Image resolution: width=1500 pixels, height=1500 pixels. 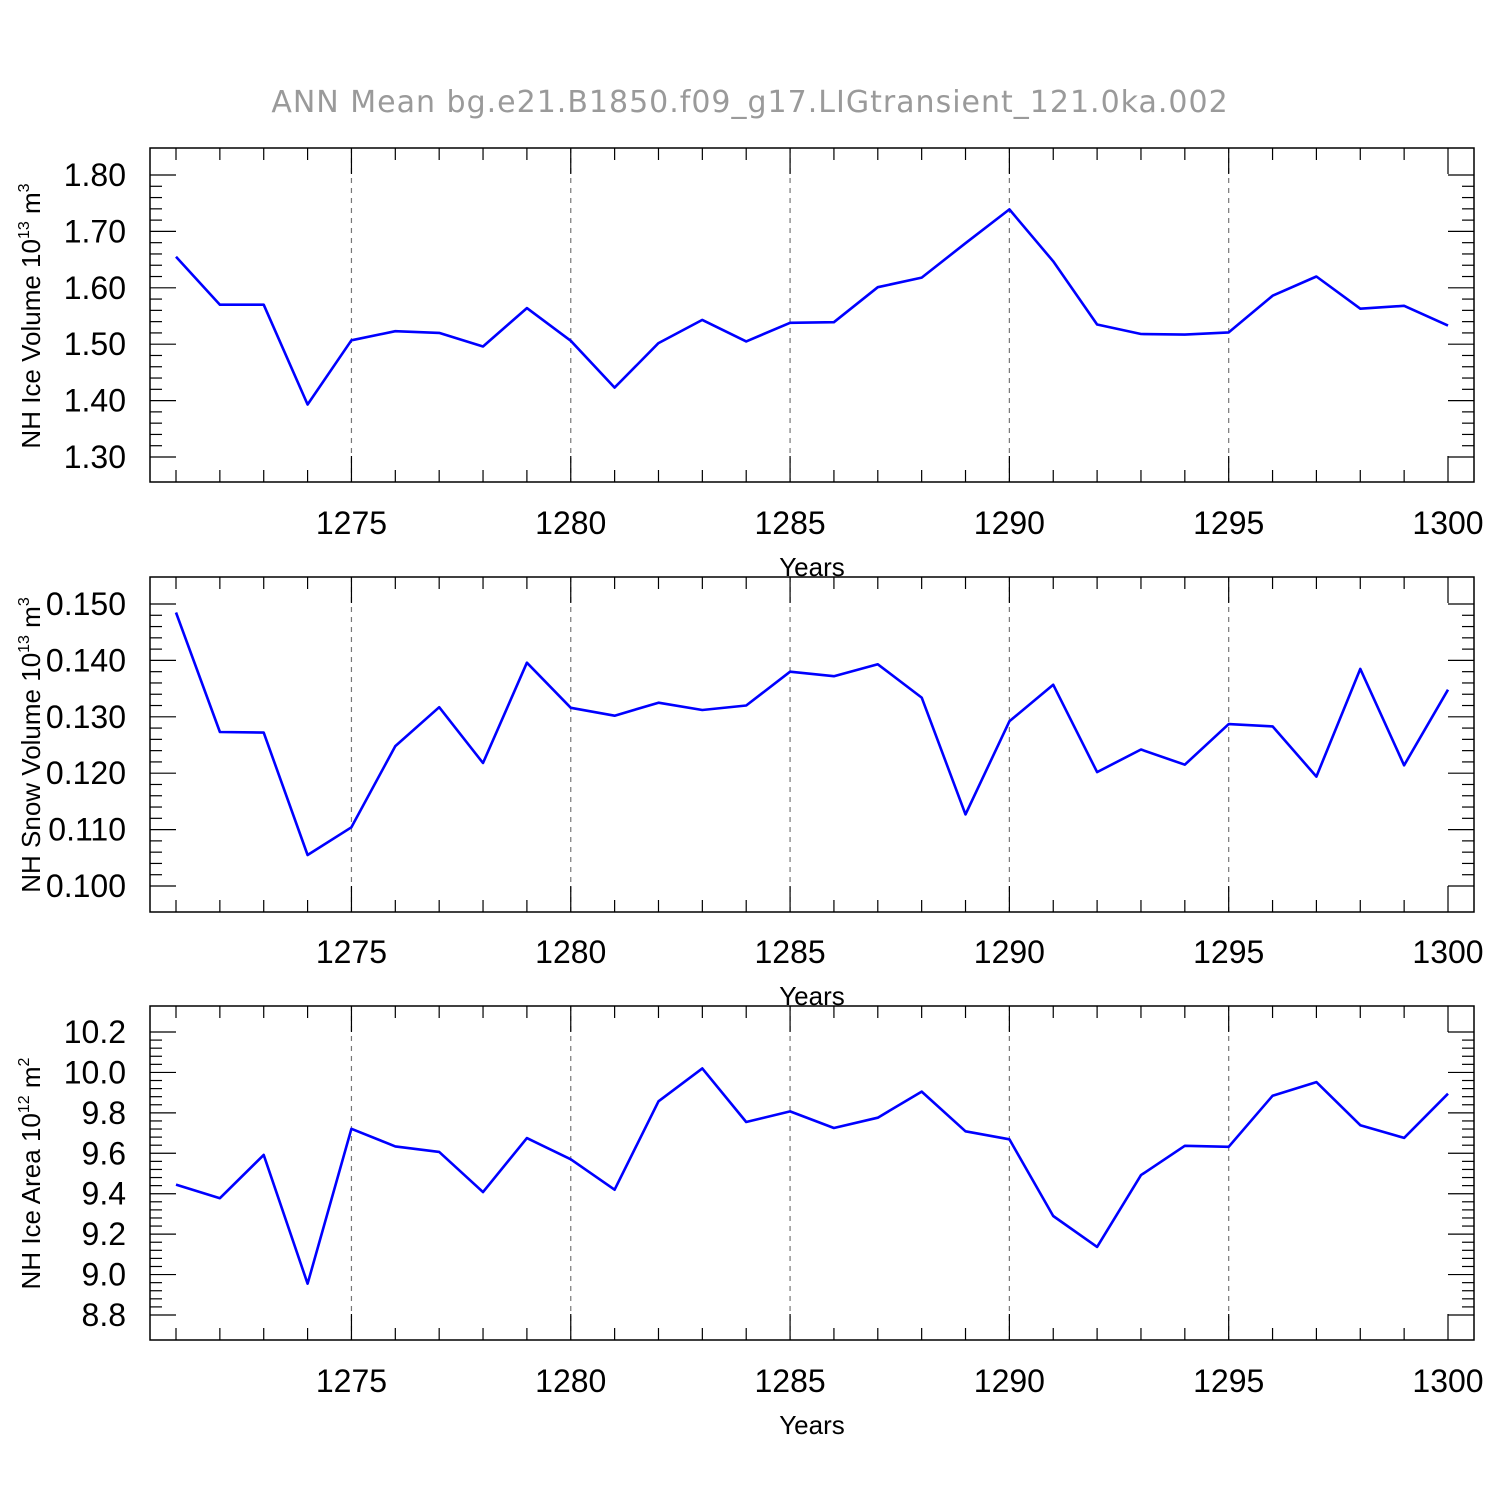 I want to click on y-axis-label: NH Snow Volume 1013 m3, so click(x=31, y=745).